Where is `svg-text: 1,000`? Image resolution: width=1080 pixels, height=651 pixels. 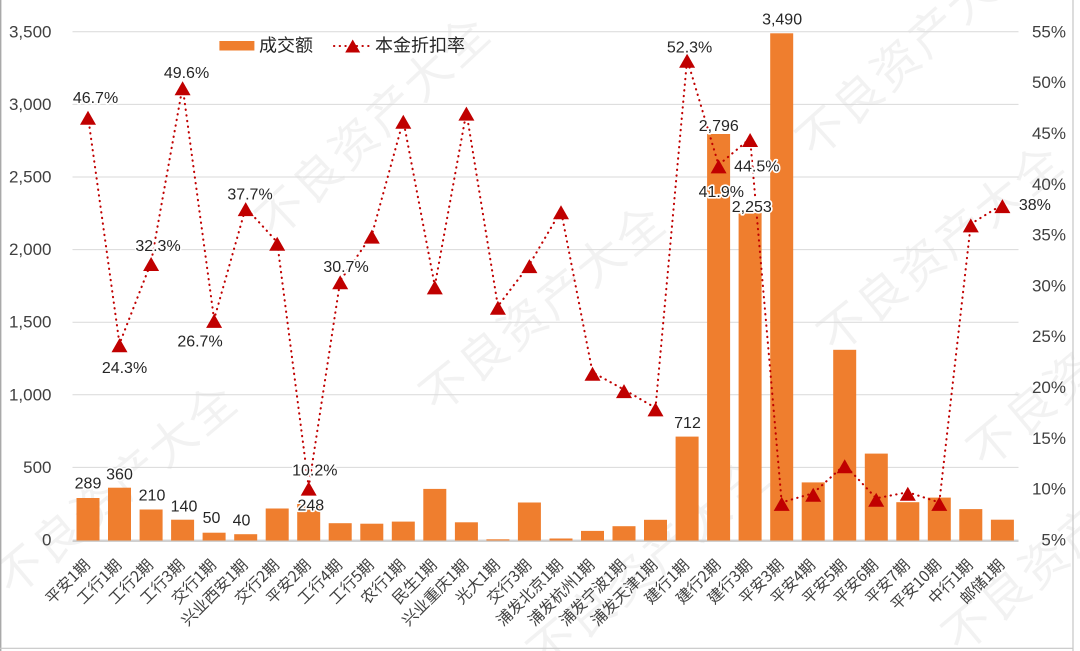
svg-text: 1,000 is located at coordinates (30, 394).